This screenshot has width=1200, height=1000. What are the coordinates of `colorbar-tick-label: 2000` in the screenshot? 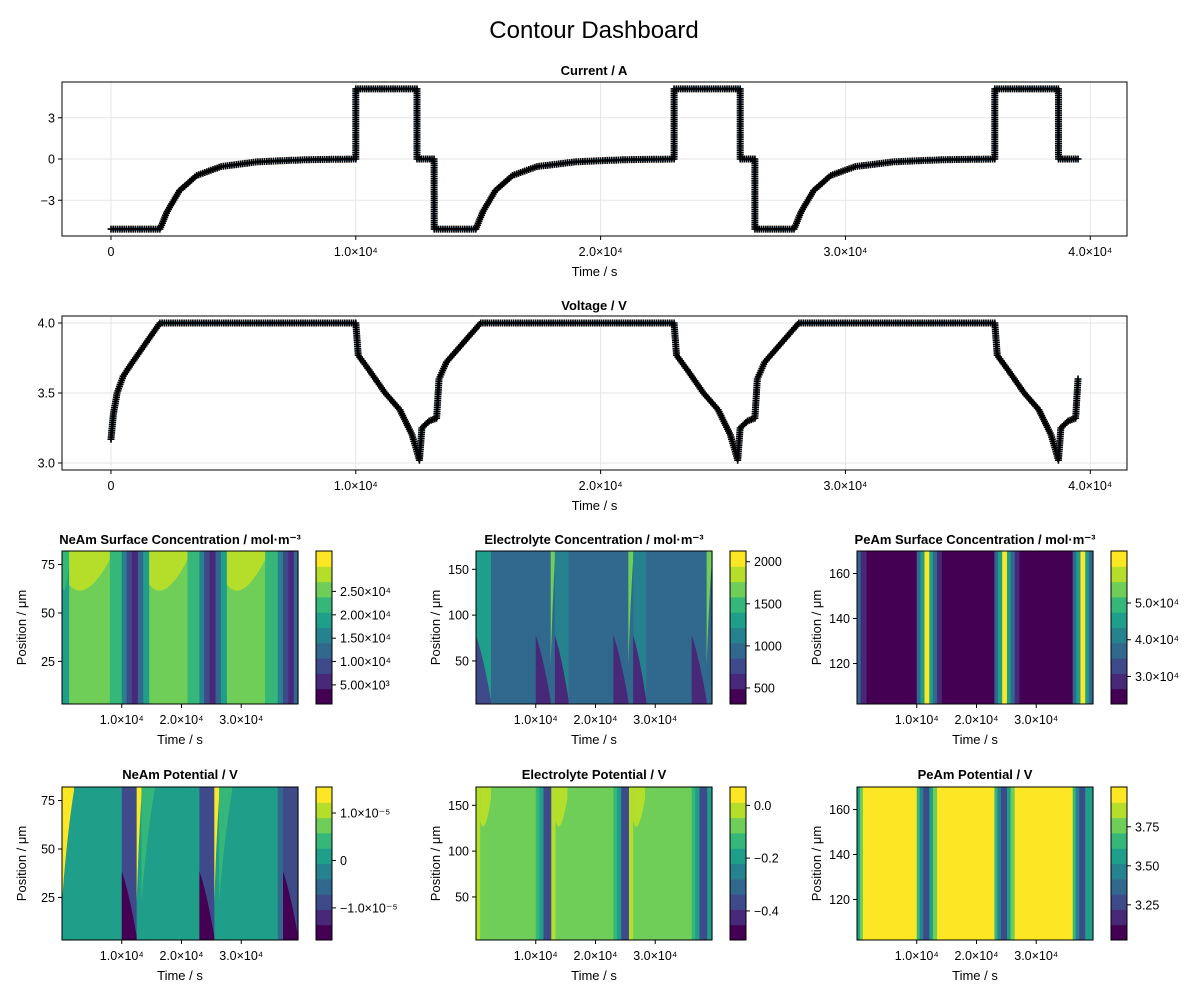 It's located at (768, 562).